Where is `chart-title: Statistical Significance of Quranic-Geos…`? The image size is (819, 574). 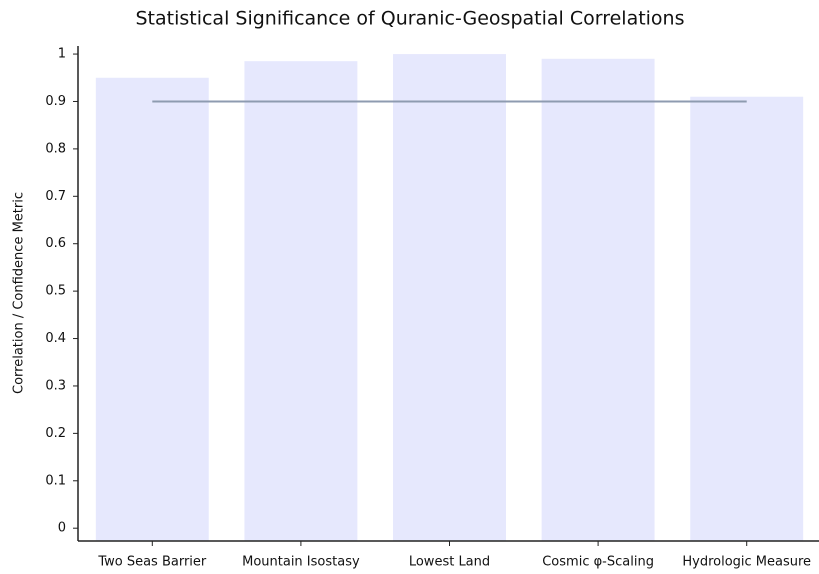
chart-title: Statistical Significance of Quranic-Geos… is located at coordinates (409, 19).